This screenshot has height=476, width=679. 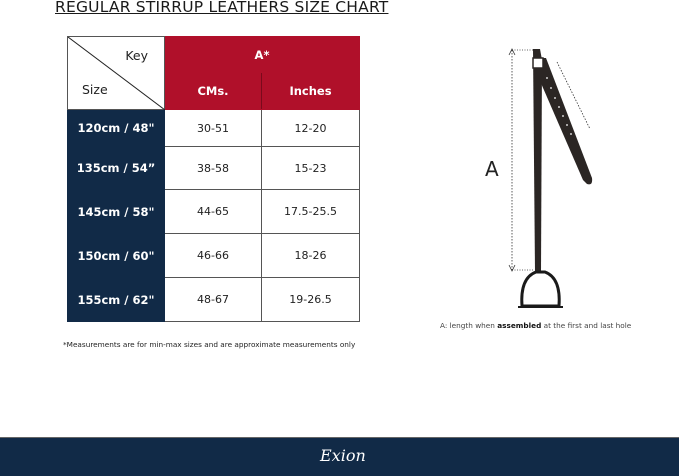 What do you see at coordinates (562, 160) in the screenshot?
I see `strap-shape` at bounding box center [562, 160].